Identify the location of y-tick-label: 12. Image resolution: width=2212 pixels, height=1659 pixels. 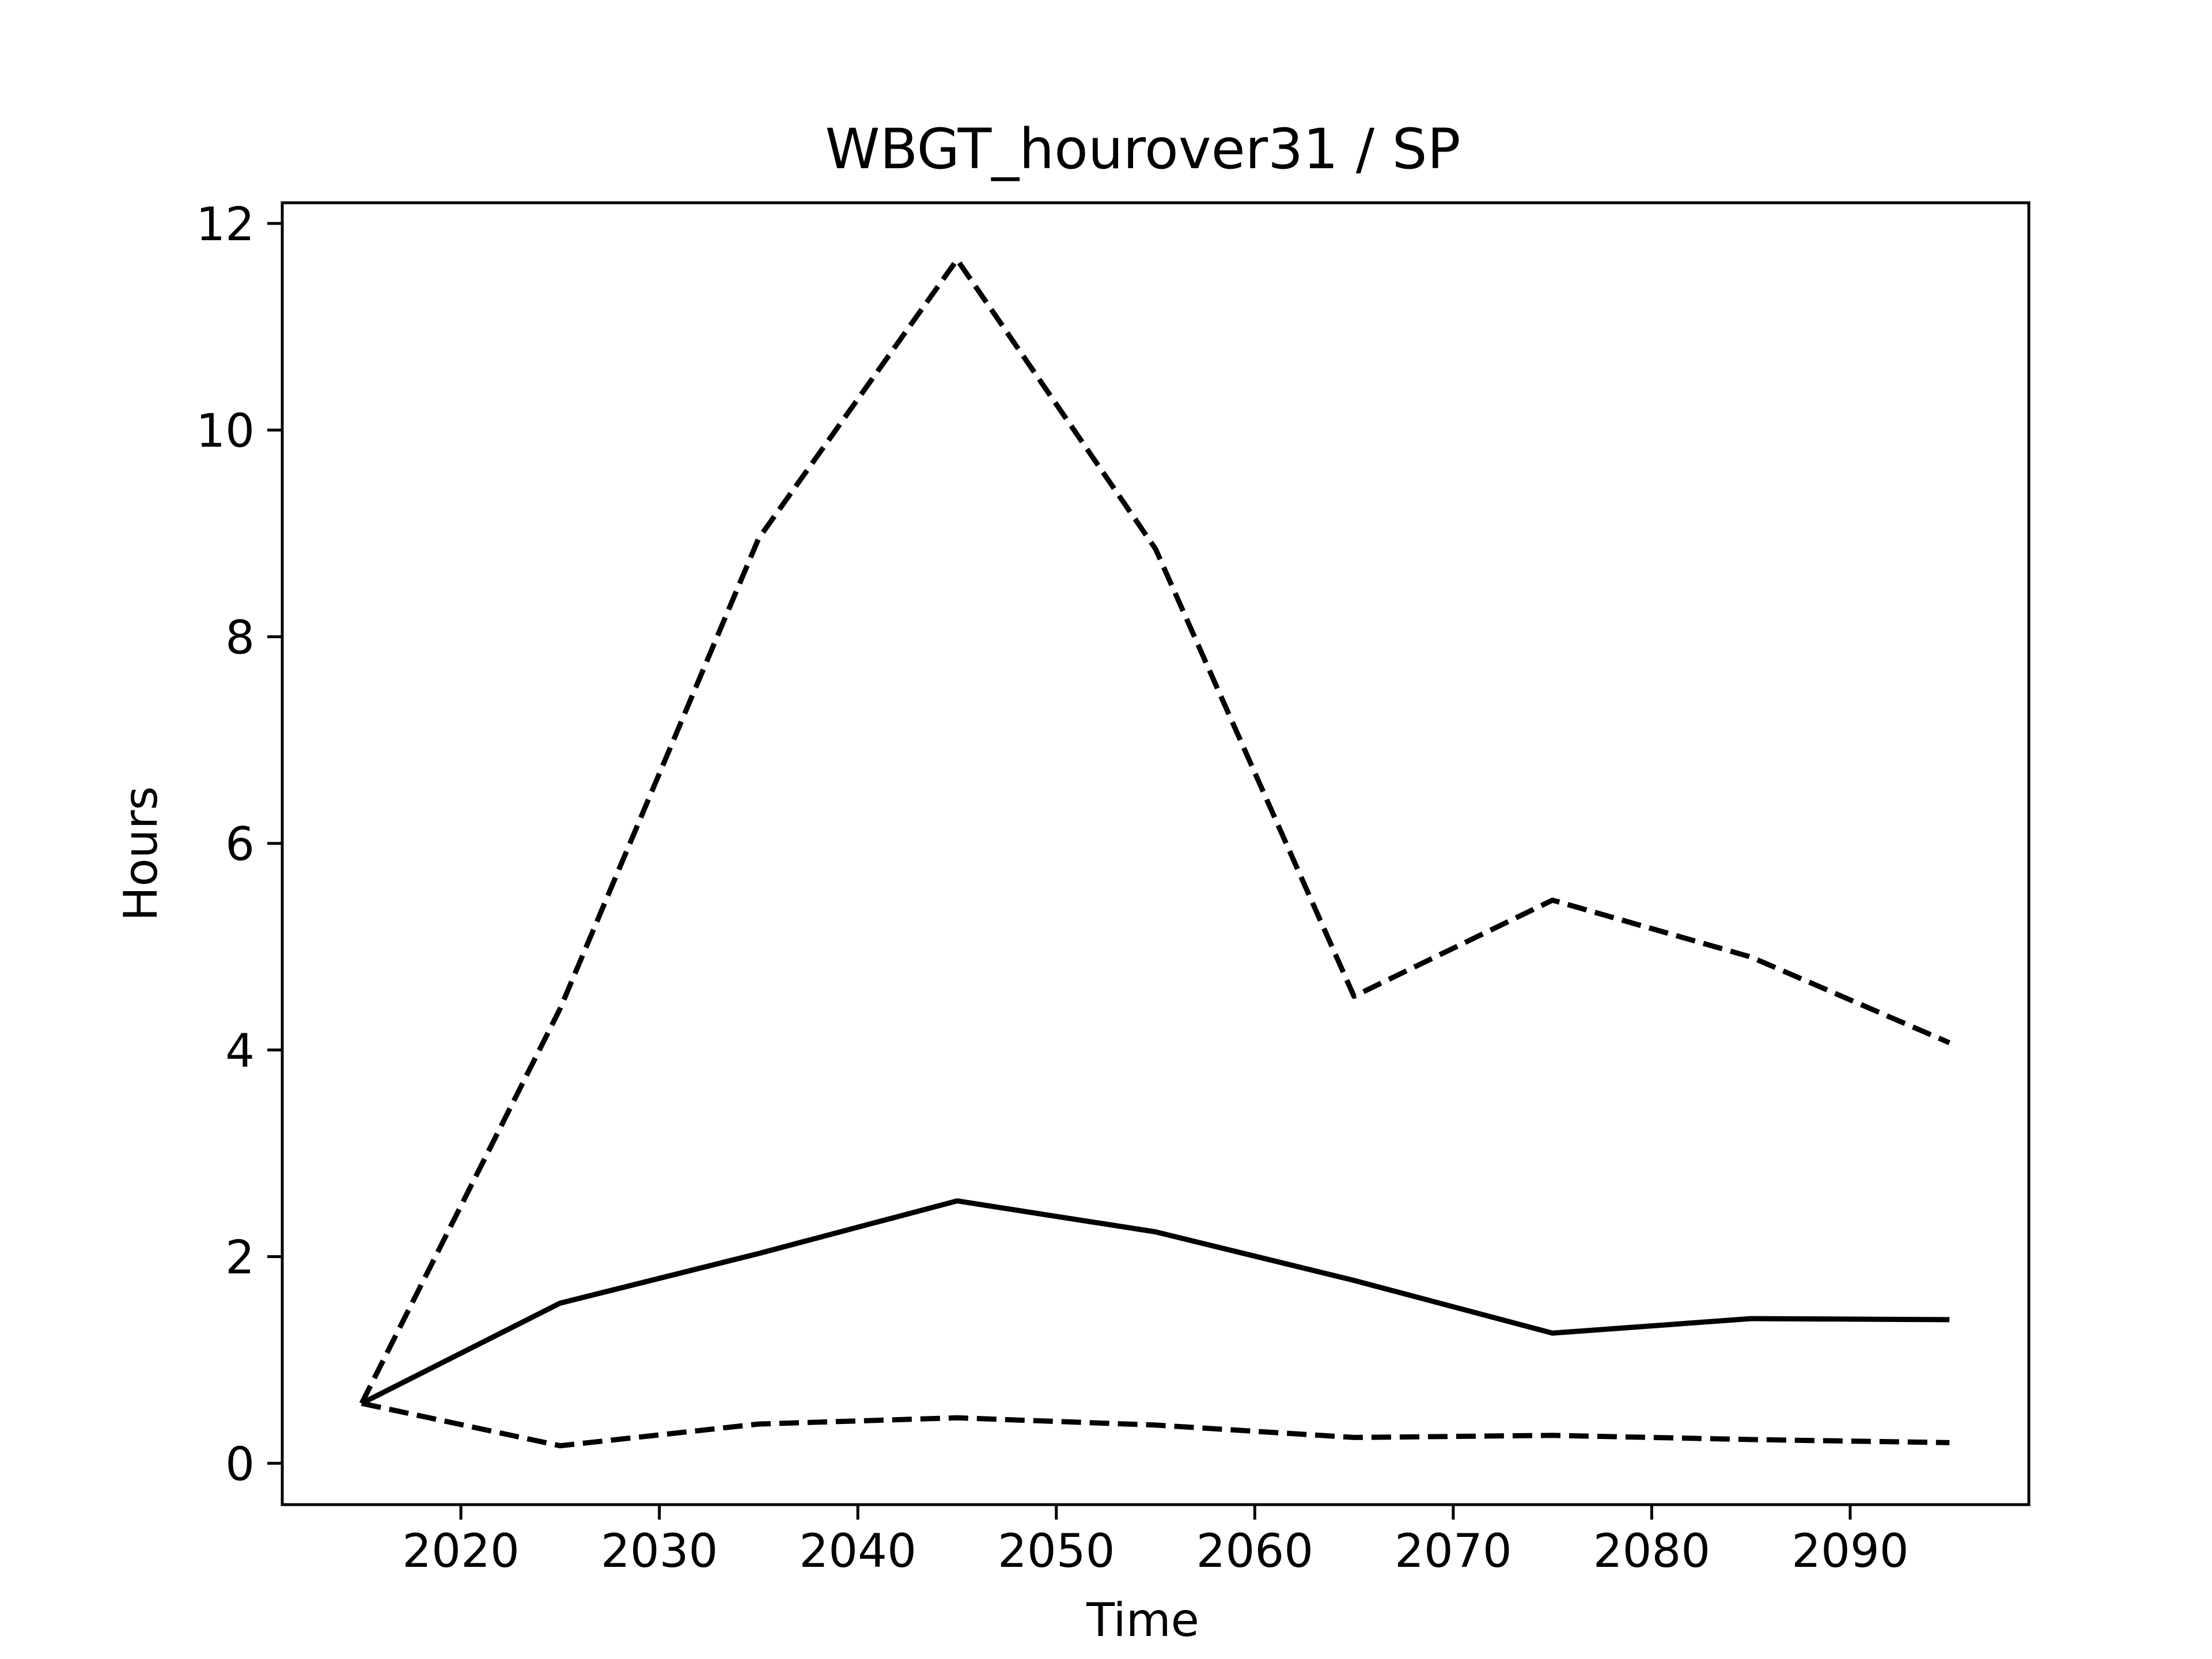
(225, 224).